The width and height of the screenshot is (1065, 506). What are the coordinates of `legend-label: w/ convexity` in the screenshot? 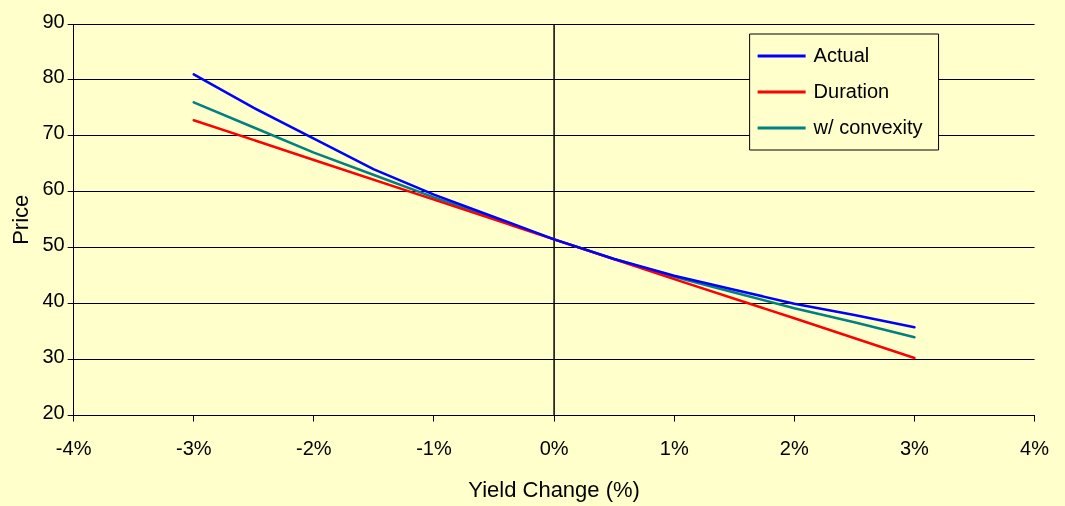 It's located at (867, 126).